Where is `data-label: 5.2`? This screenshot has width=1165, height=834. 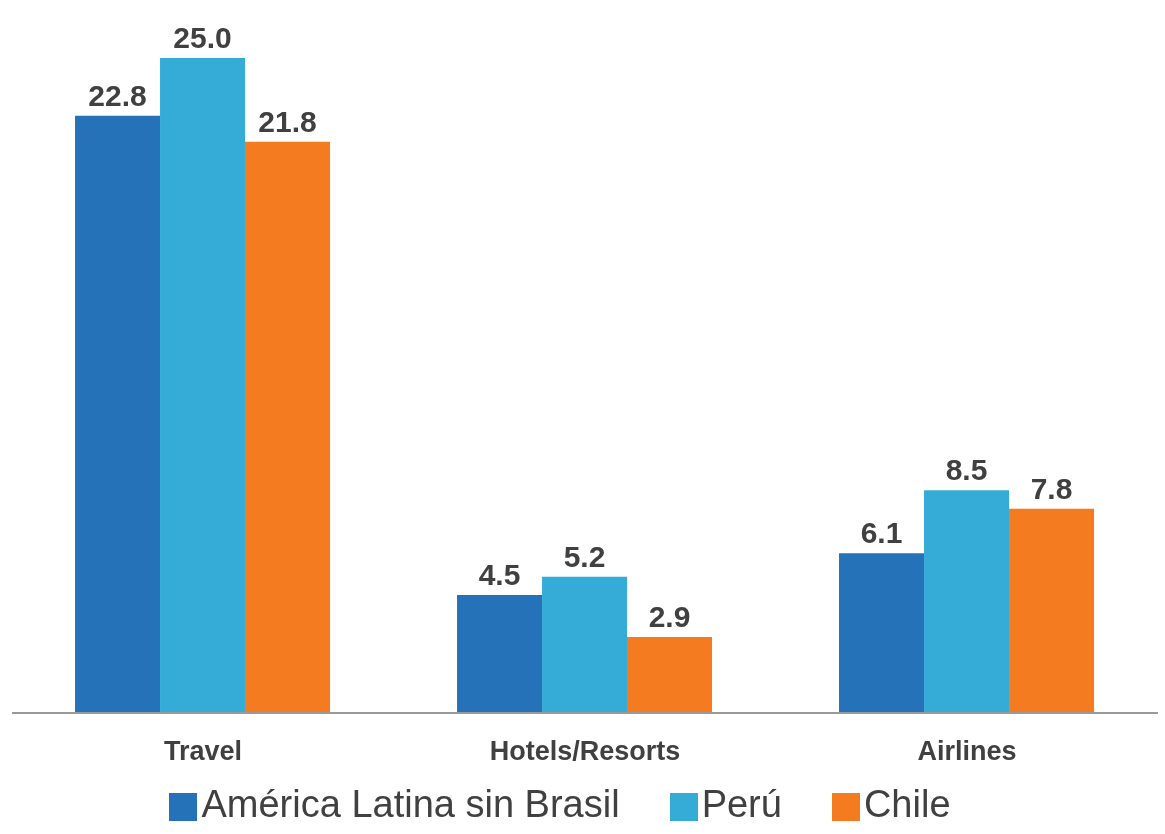
data-label: 5.2 is located at coordinates (584, 556).